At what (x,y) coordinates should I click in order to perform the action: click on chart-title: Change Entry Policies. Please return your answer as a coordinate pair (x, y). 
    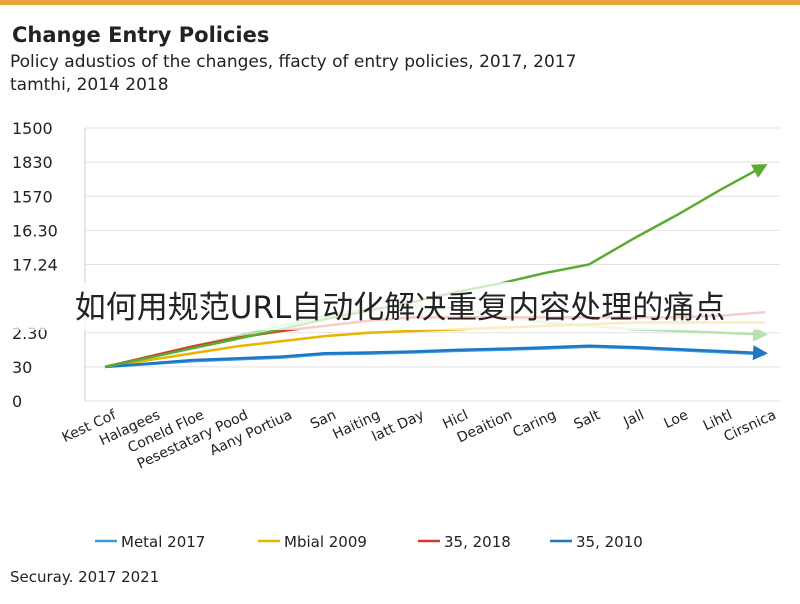
    Looking at the image, I should click on (140, 35).